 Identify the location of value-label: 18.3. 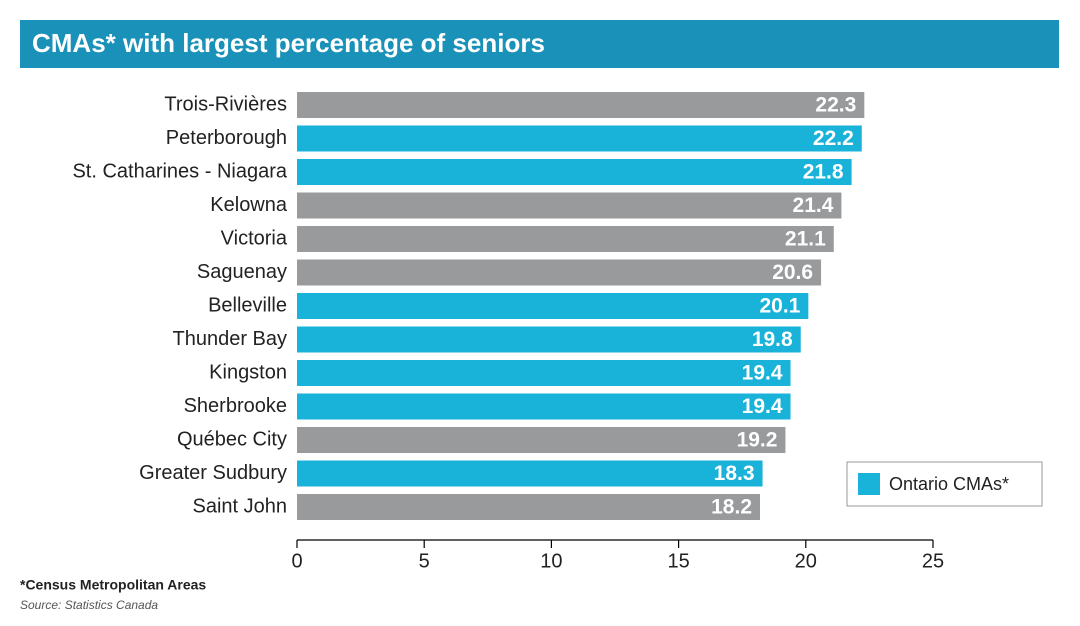
(734, 473).